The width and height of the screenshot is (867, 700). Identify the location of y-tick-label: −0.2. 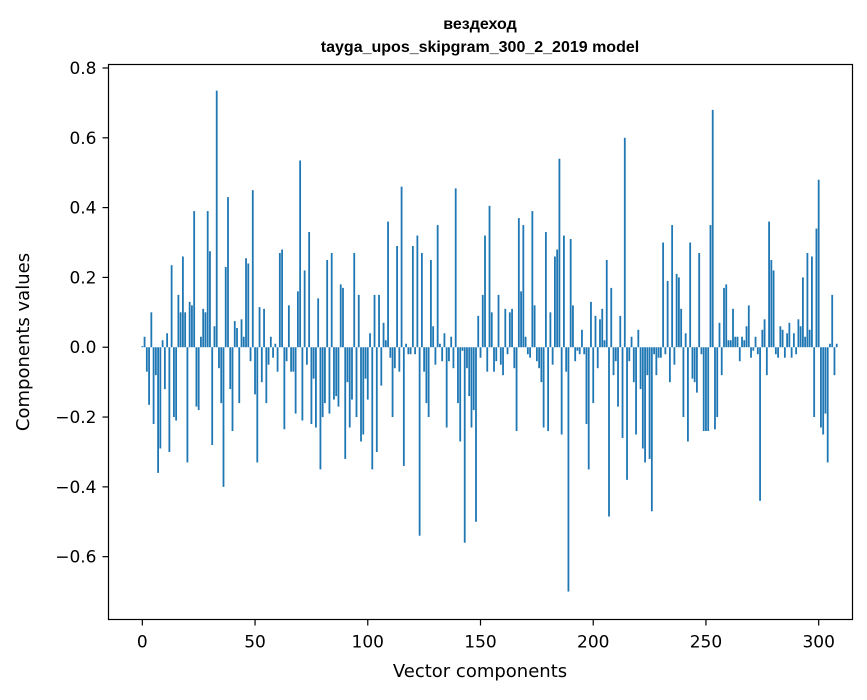
(75, 418).